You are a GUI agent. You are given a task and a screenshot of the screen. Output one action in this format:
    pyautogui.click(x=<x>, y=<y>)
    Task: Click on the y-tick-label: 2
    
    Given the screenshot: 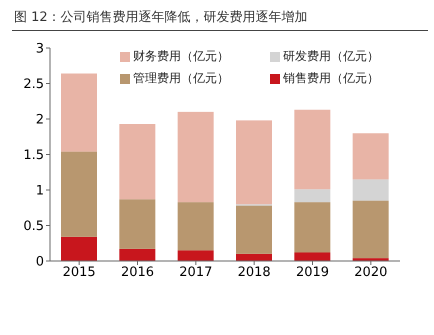 What is the action you would take?
    pyautogui.click(x=40, y=120)
    